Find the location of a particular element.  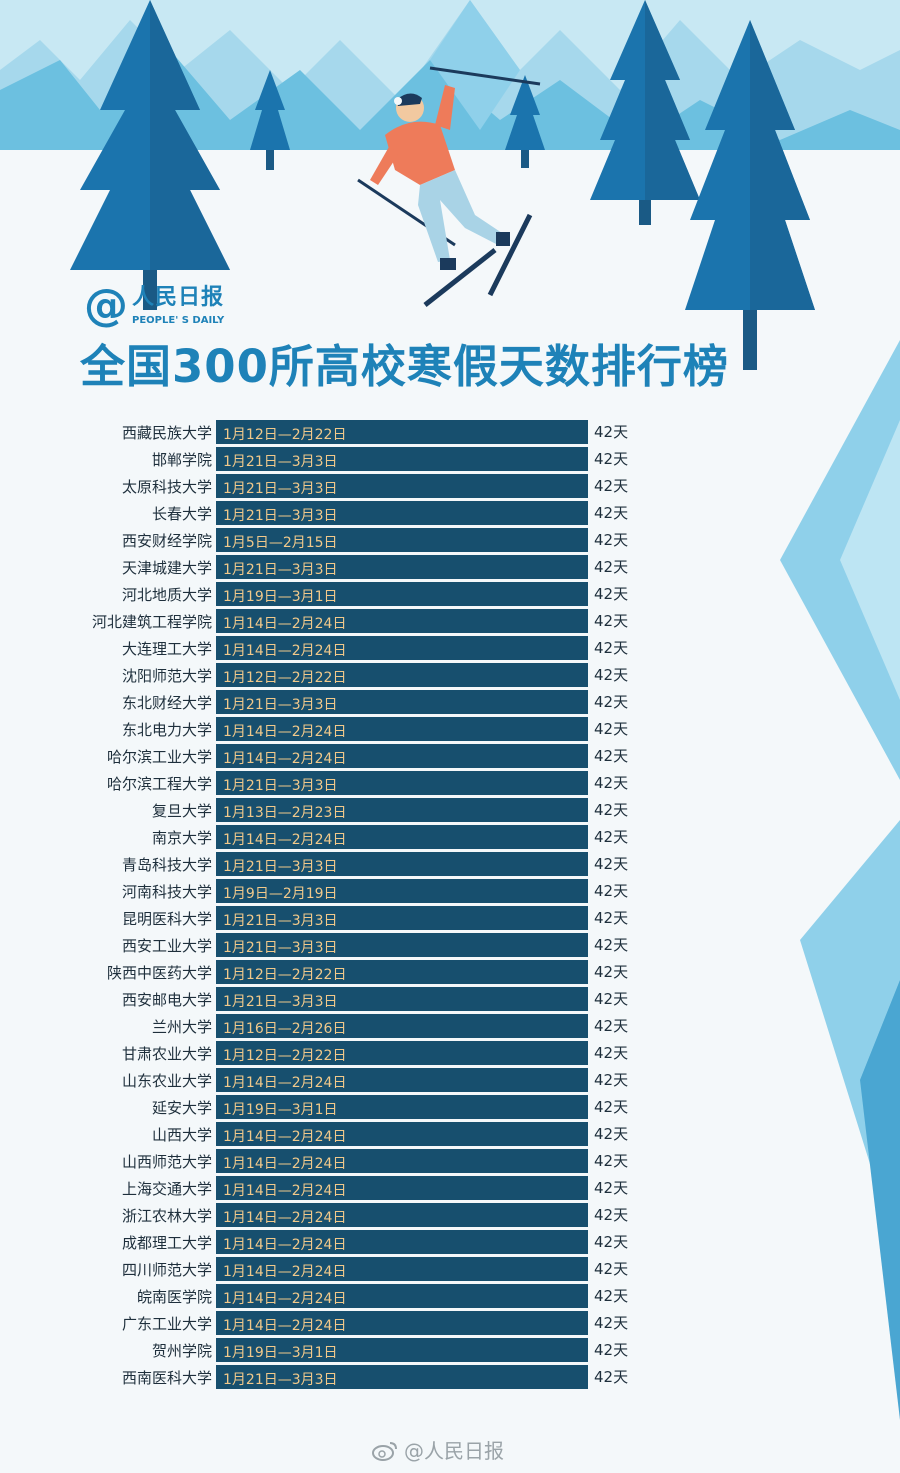

tree-left-large is located at coordinates (150, 155).